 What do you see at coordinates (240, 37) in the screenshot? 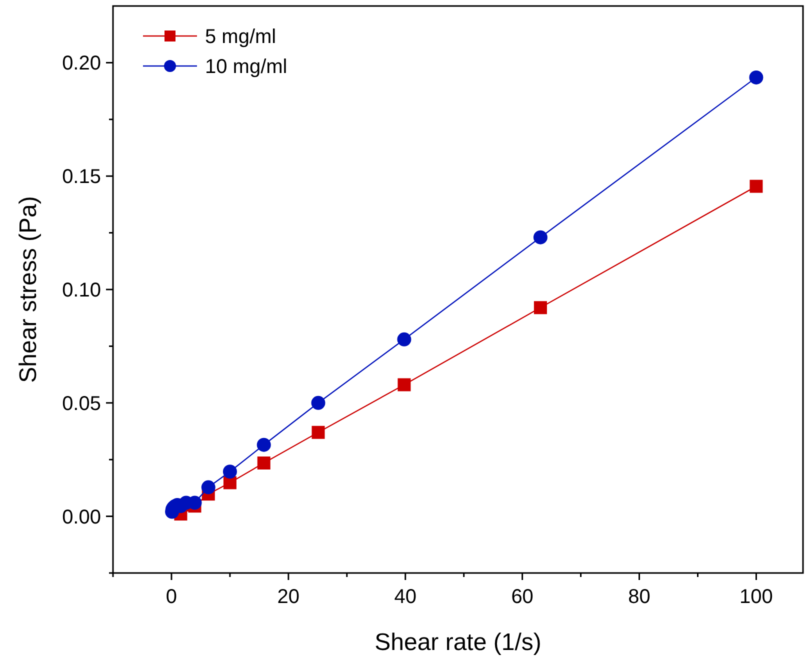
I see `legend-label: 5 mg/ml` at bounding box center [240, 37].